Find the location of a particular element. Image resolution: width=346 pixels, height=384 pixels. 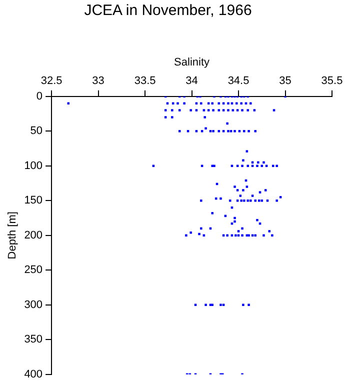

y-tick-label: 250 is located at coordinates (33, 270).